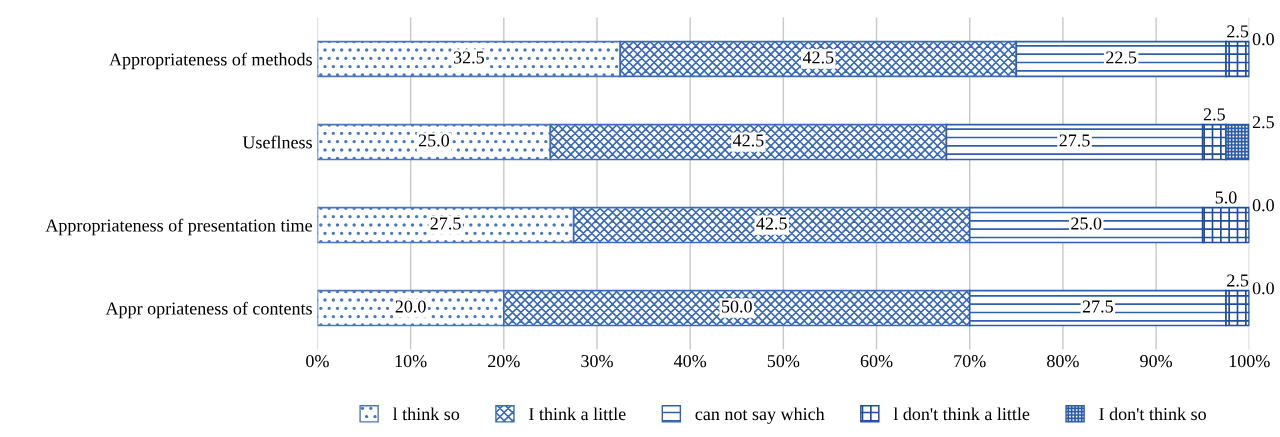 Image resolution: width=1280 pixels, height=437 pixels. Describe the element at coordinates (1152, 414) in the screenshot. I see `legend-label: I don't think so` at that location.